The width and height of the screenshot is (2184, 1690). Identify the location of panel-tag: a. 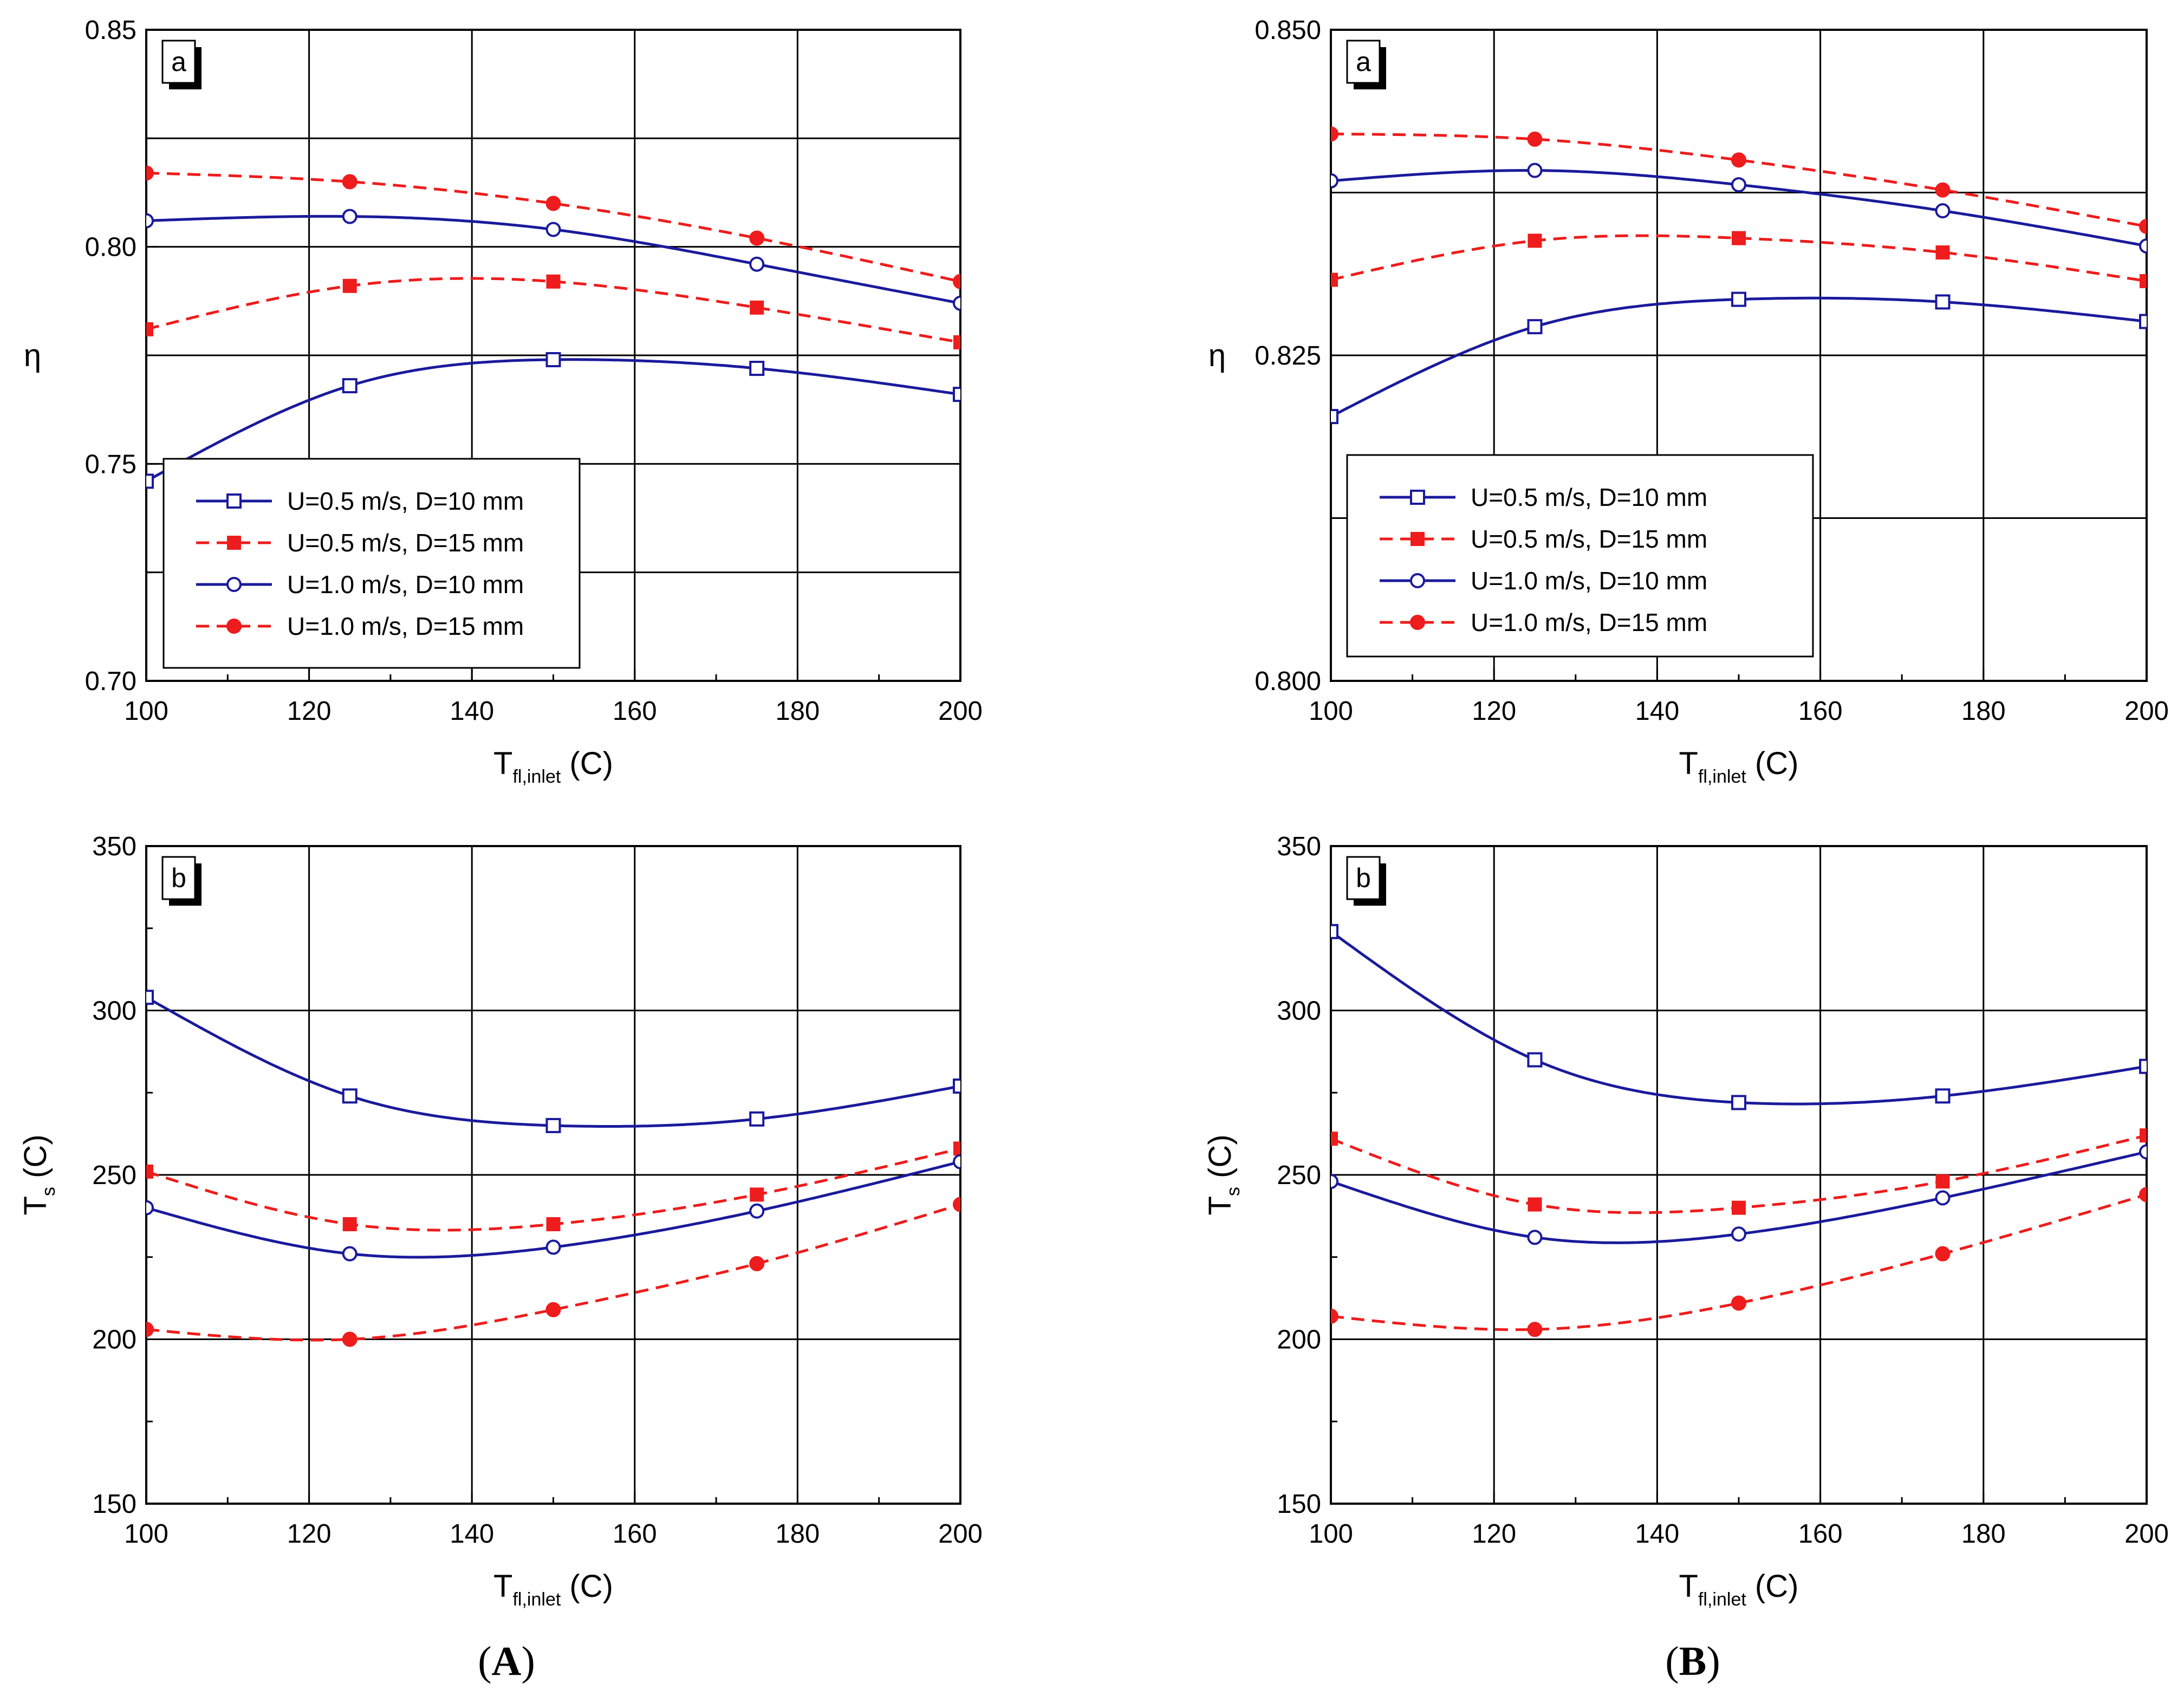
(1366, 64).